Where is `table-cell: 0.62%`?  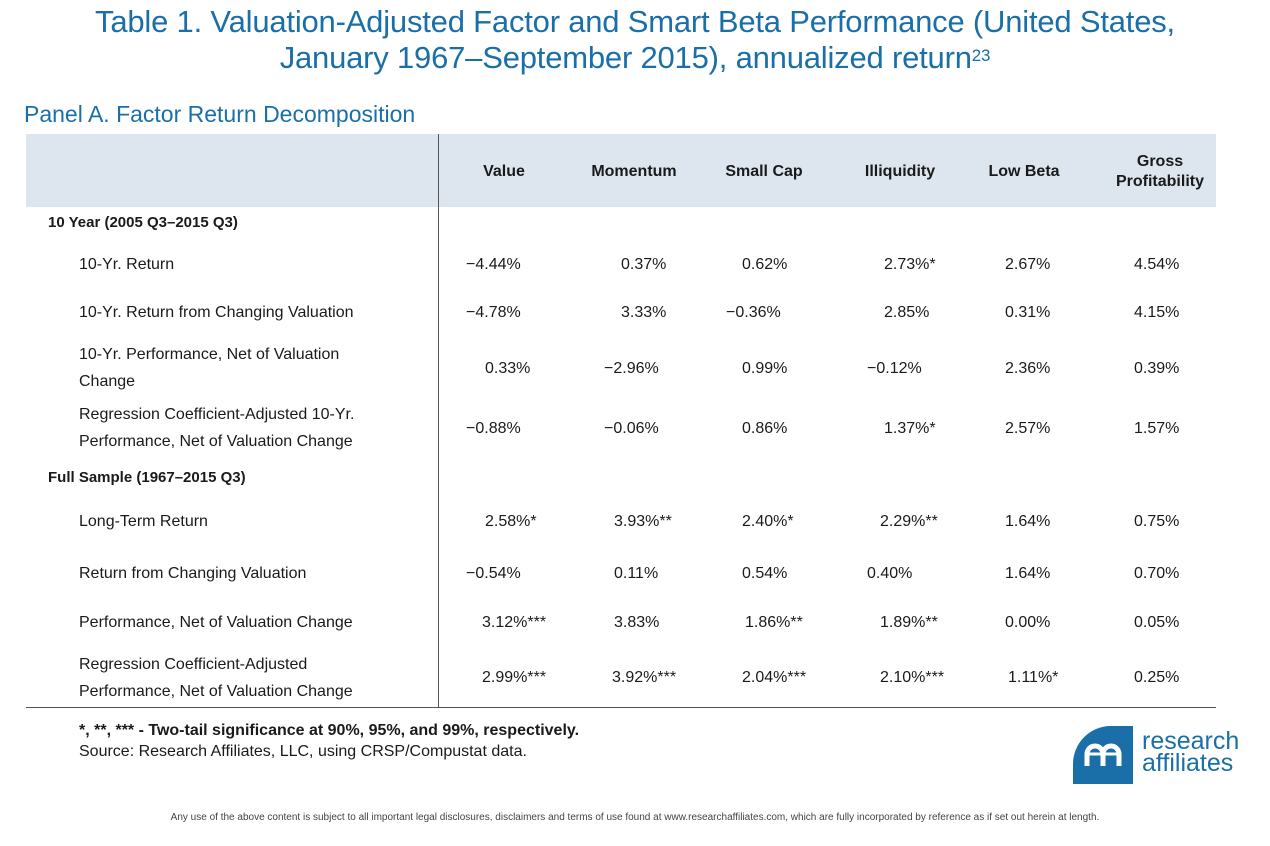 table-cell: 0.62% is located at coordinates (765, 264).